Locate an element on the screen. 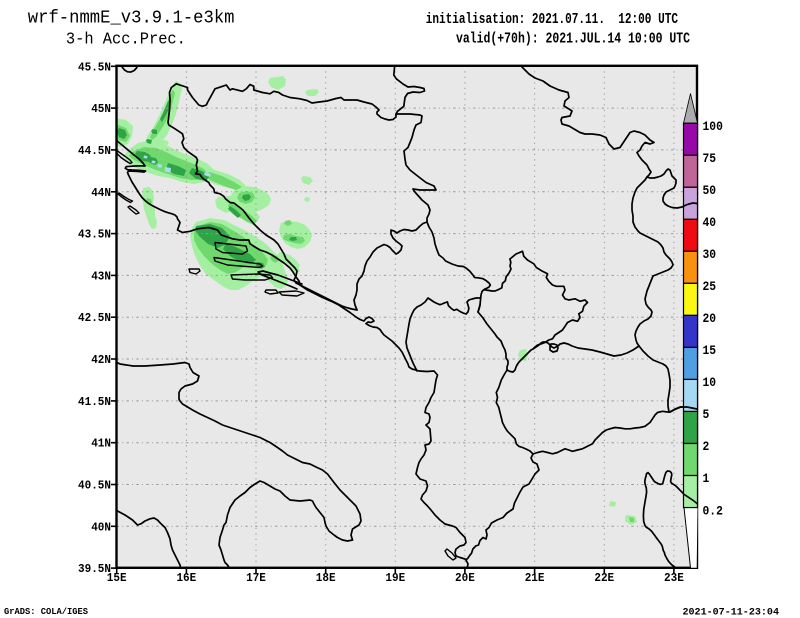 The height and width of the screenshot is (618, 800). svg-text: 23E is located at coordinates (674, 578).